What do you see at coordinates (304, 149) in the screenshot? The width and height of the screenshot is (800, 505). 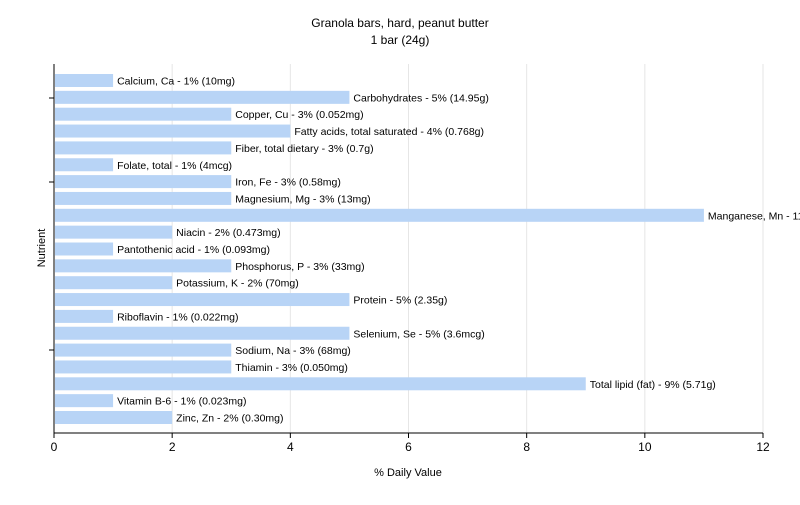 I see `bar-label: Fiber, total dietary - 3% (0.7g)` at bounding box center [304, 149].